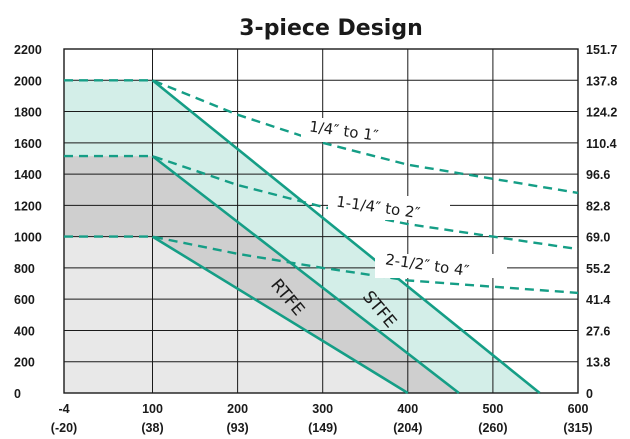 The width and height of the screenshot is (630, 439). Describe the element at coordinates (28, 238) in the screenshot. I see `y-left-tick-label: 1000` at that location.